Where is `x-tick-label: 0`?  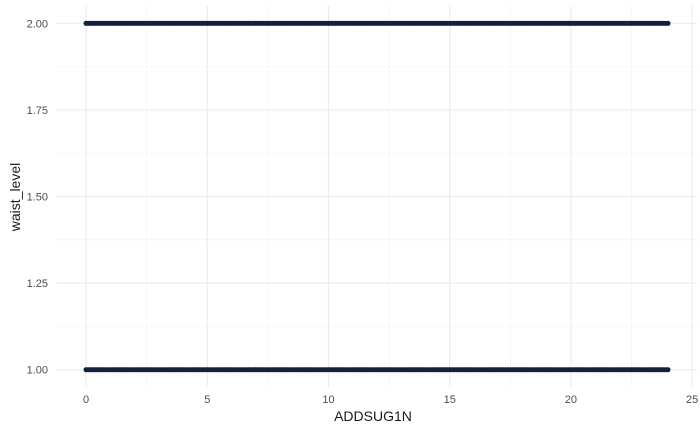
x-tick-label: 0 is located at coordinates (86, 400).